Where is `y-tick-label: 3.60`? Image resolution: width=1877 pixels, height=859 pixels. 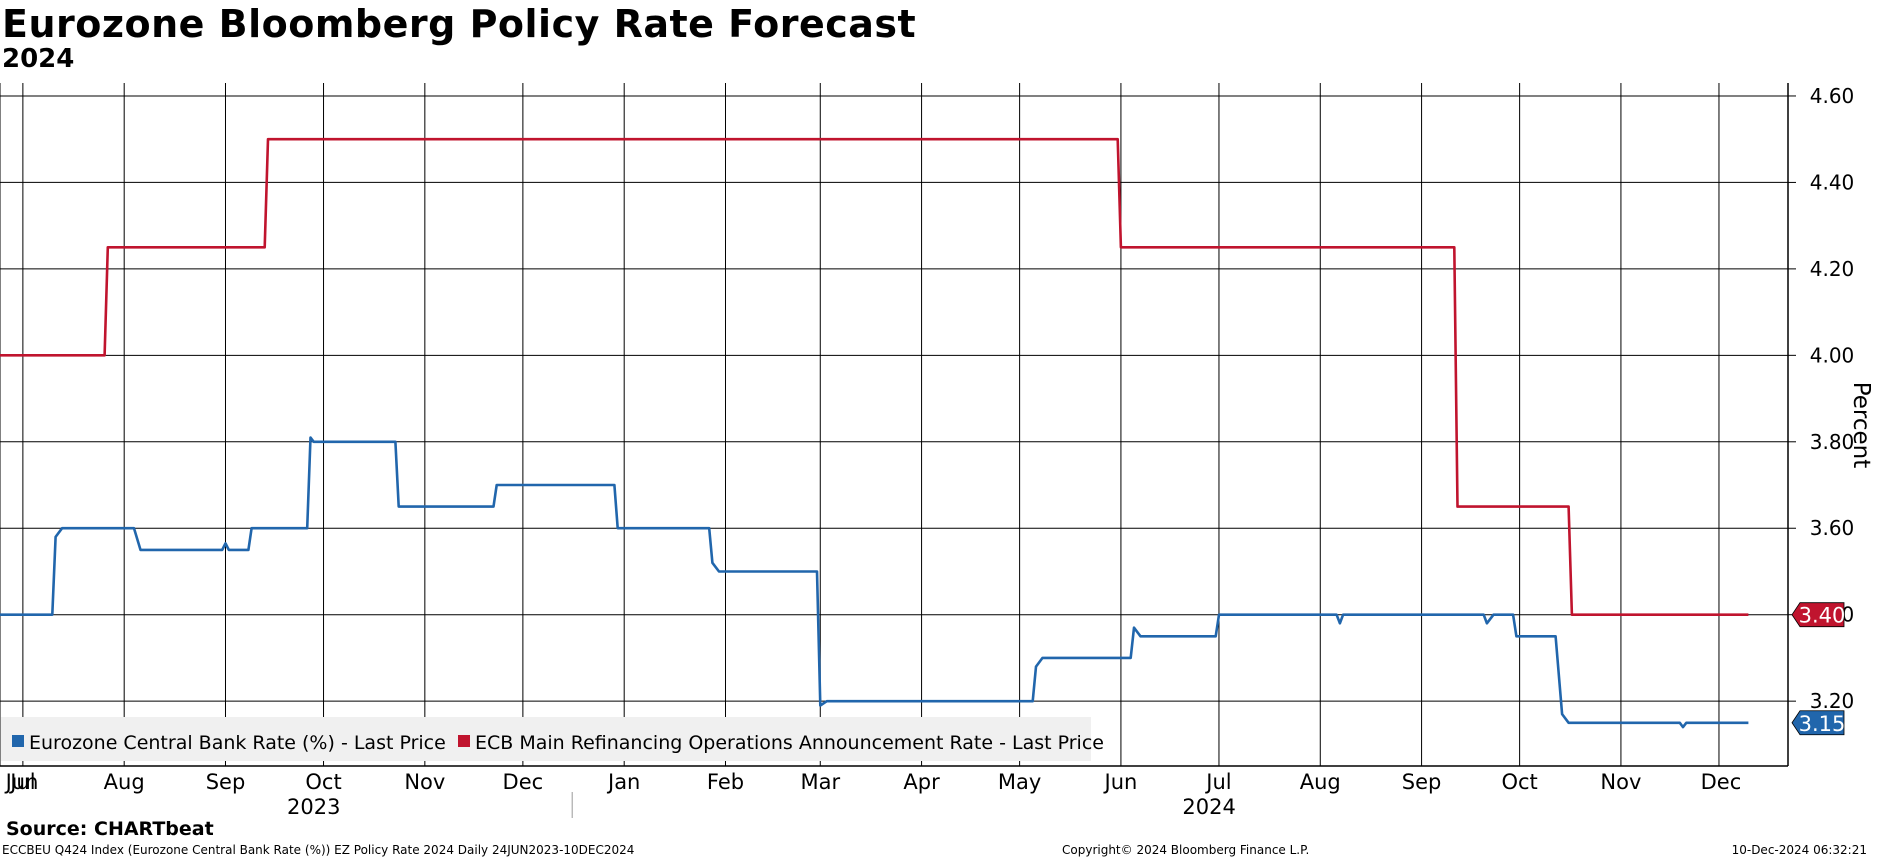
y-tick-label: 3.60 is located at coordinates (1832, 528).